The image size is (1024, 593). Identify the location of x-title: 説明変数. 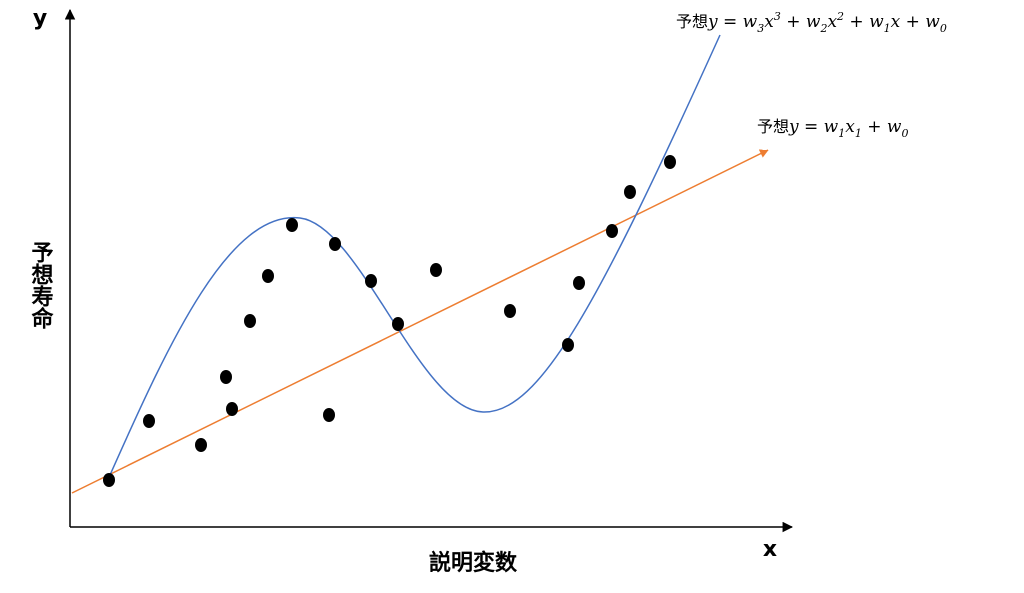
(473, 563).